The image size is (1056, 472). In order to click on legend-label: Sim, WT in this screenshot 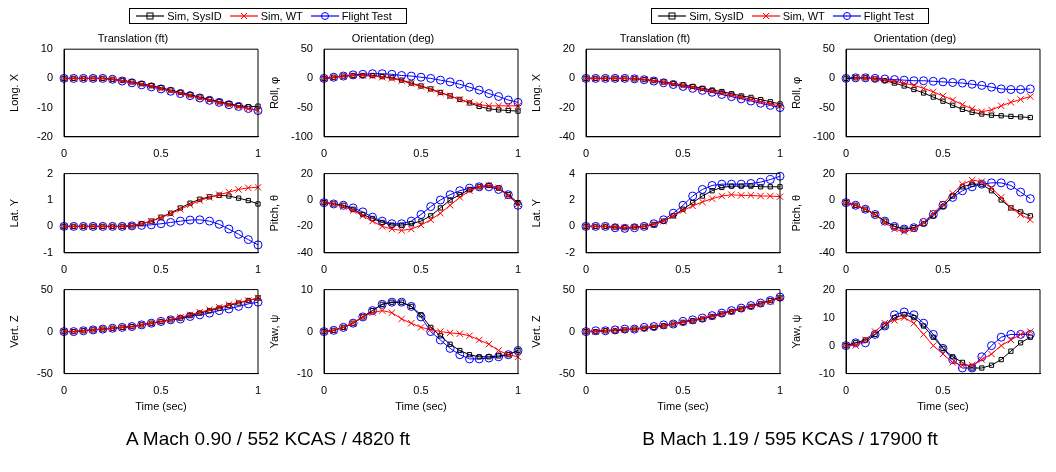, I will do `click(281, 16)`.